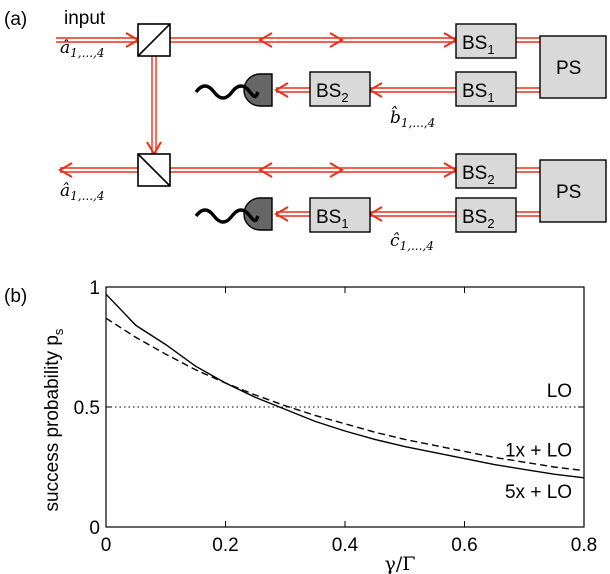 Image resolution: width=610 pixels, height=574 pixels. What do you see at coordinates (490, 223) in the screenshot?
I see `box-bs2-row4-sub: 2` at bounding box center [490, 223].